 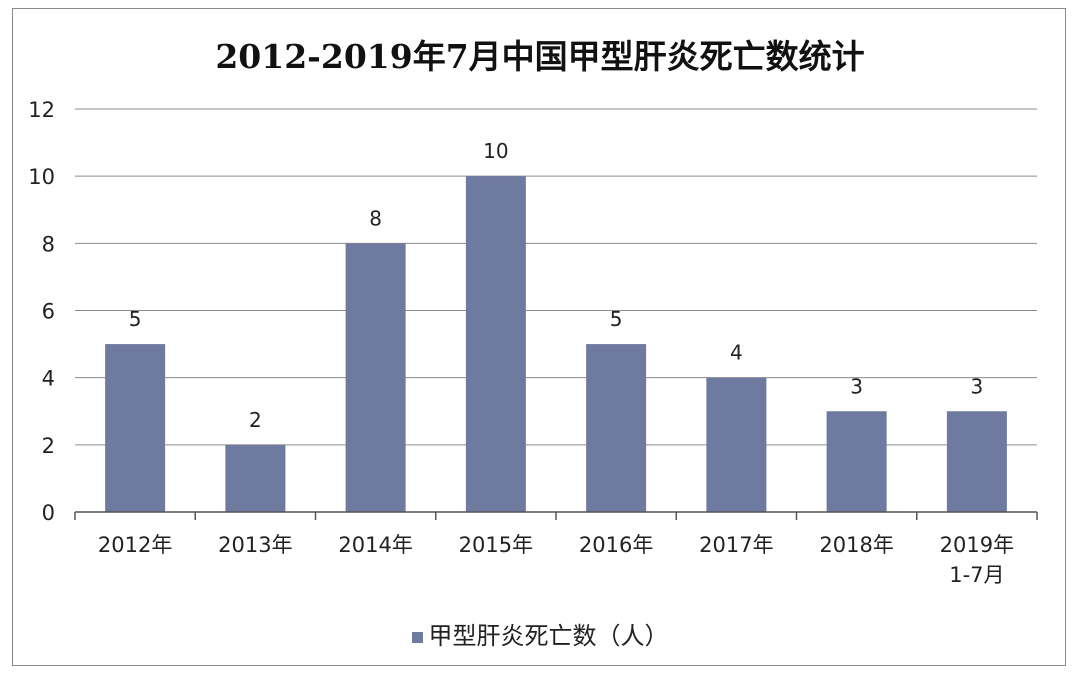 What do you see at coordinates (496, 545) in the screenshot?
I see `x-tick-label: 2015年` at bounding box center [496, 545].